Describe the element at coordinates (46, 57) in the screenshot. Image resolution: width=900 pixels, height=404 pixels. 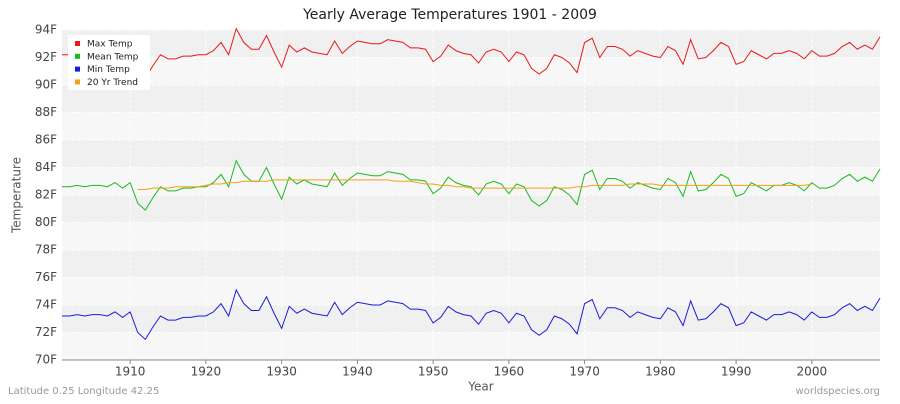
I see `y-tick-label: 92F` at that location.